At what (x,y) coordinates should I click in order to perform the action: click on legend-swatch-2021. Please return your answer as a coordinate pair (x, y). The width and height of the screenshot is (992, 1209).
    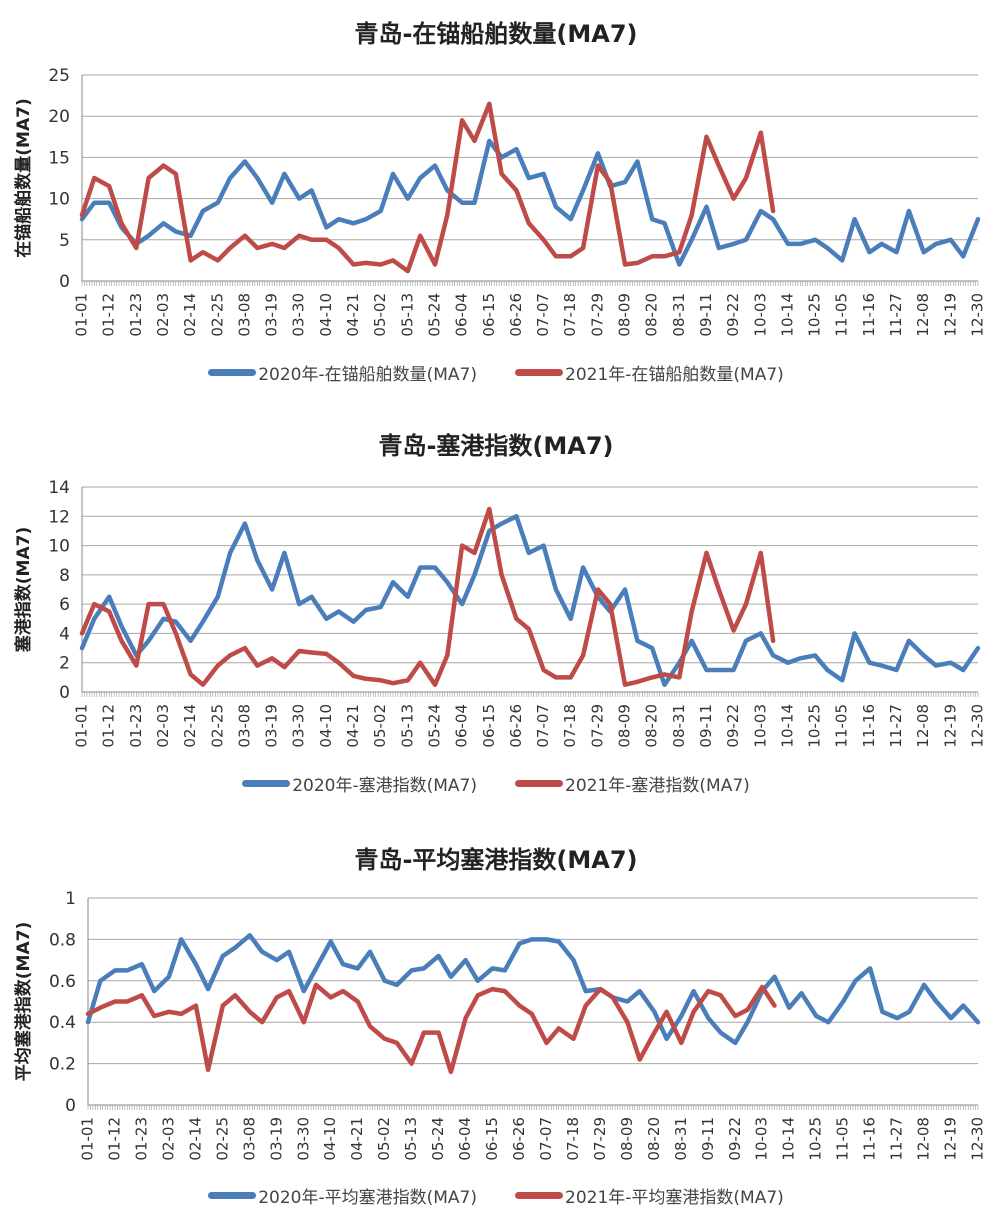
    Looking at the image, I should click on (539, 372).